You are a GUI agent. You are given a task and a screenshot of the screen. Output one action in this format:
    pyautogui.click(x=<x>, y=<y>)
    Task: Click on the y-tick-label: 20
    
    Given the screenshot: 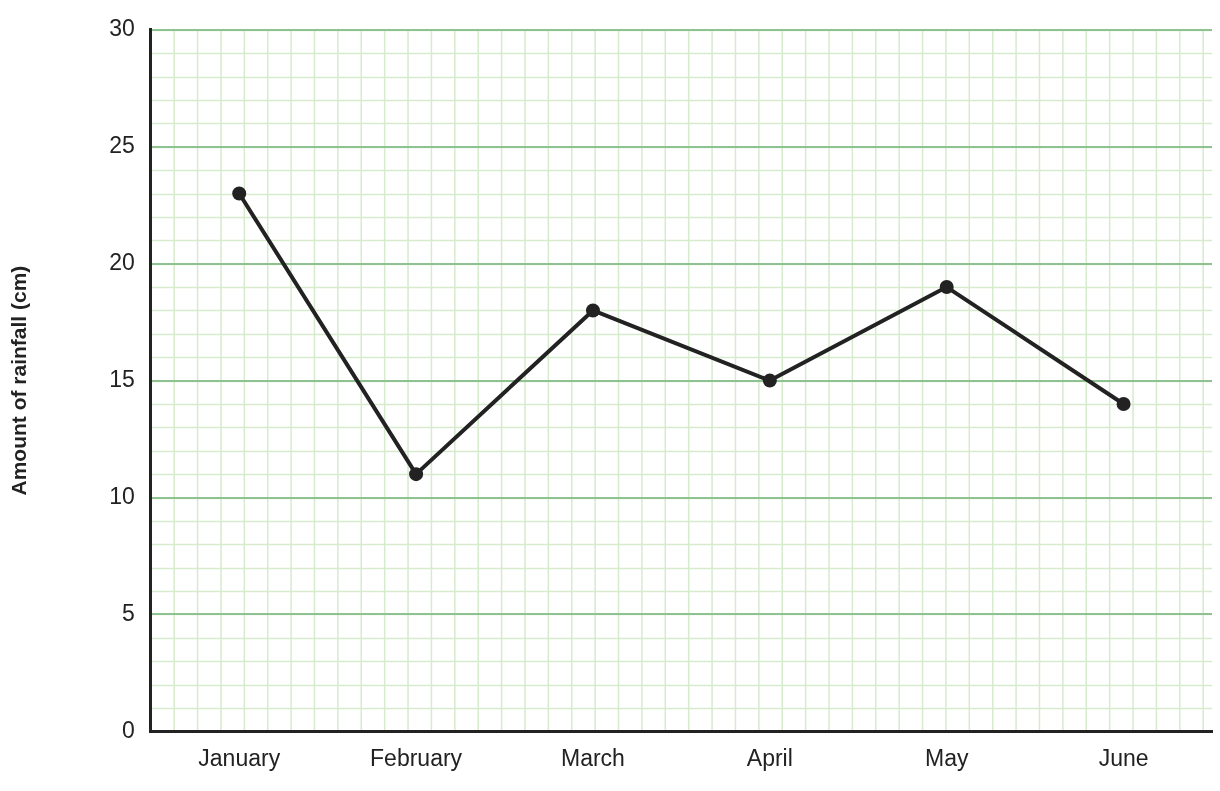 What is the action you would take?
    pyautogui.click(x=122, y=262)
    